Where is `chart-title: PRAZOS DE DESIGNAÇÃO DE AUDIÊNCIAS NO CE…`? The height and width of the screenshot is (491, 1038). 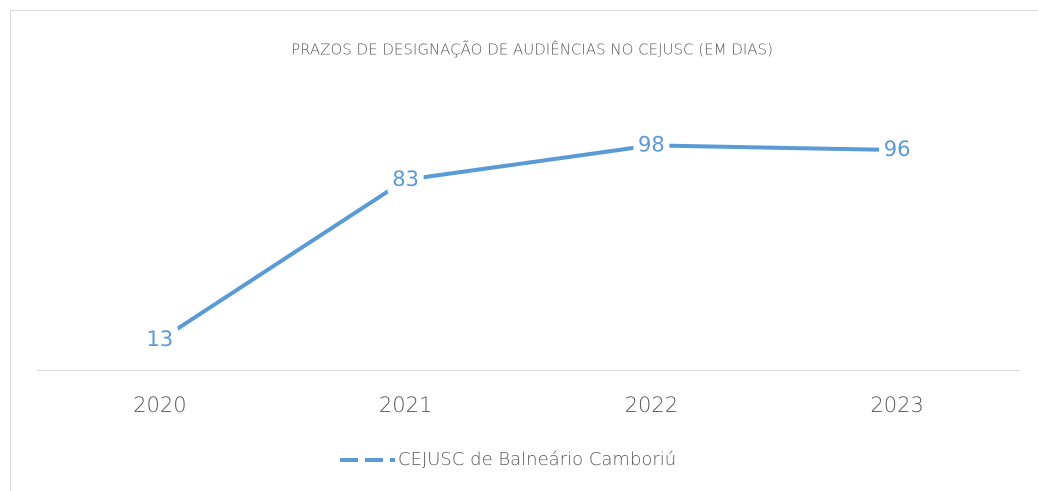
chart-title: PRAZOS DE DESIGNAÇÃO DE AUDIÊNCIAS NO CE… is located at coordinates (532, 49).